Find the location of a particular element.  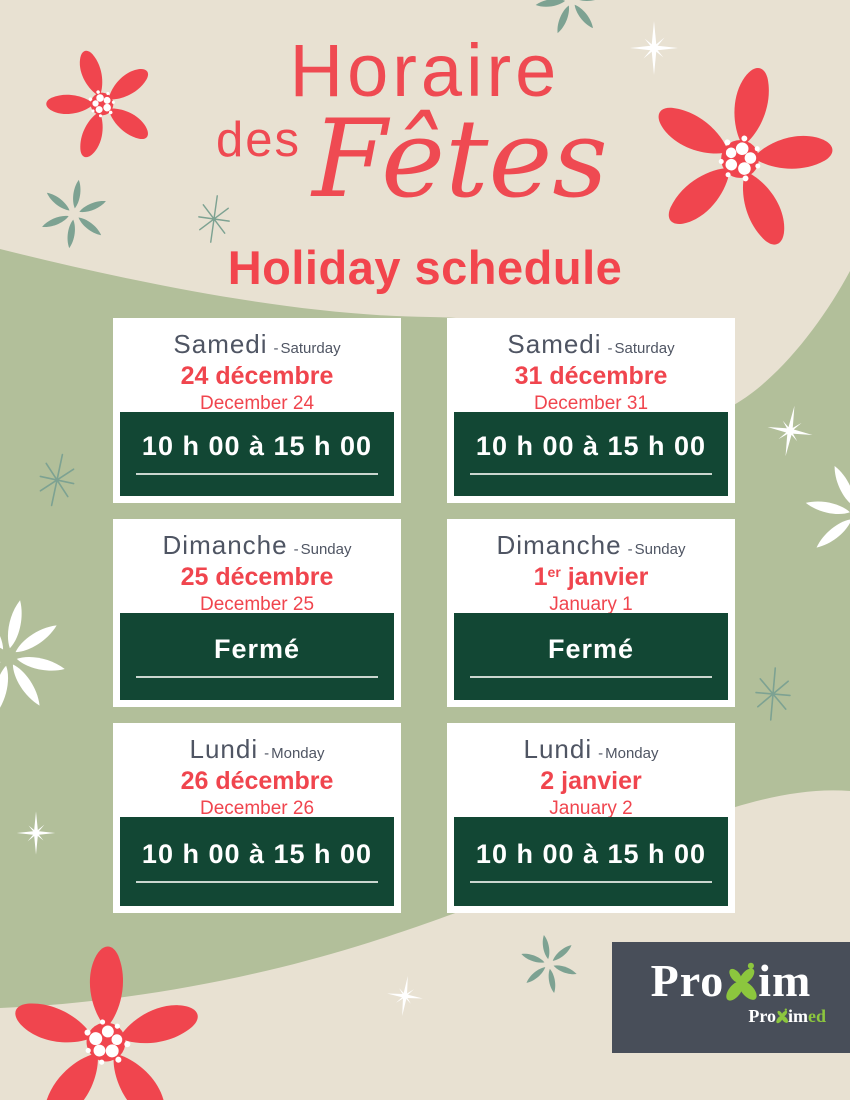

date-english: December 31 is located at coordinates (591, 403).